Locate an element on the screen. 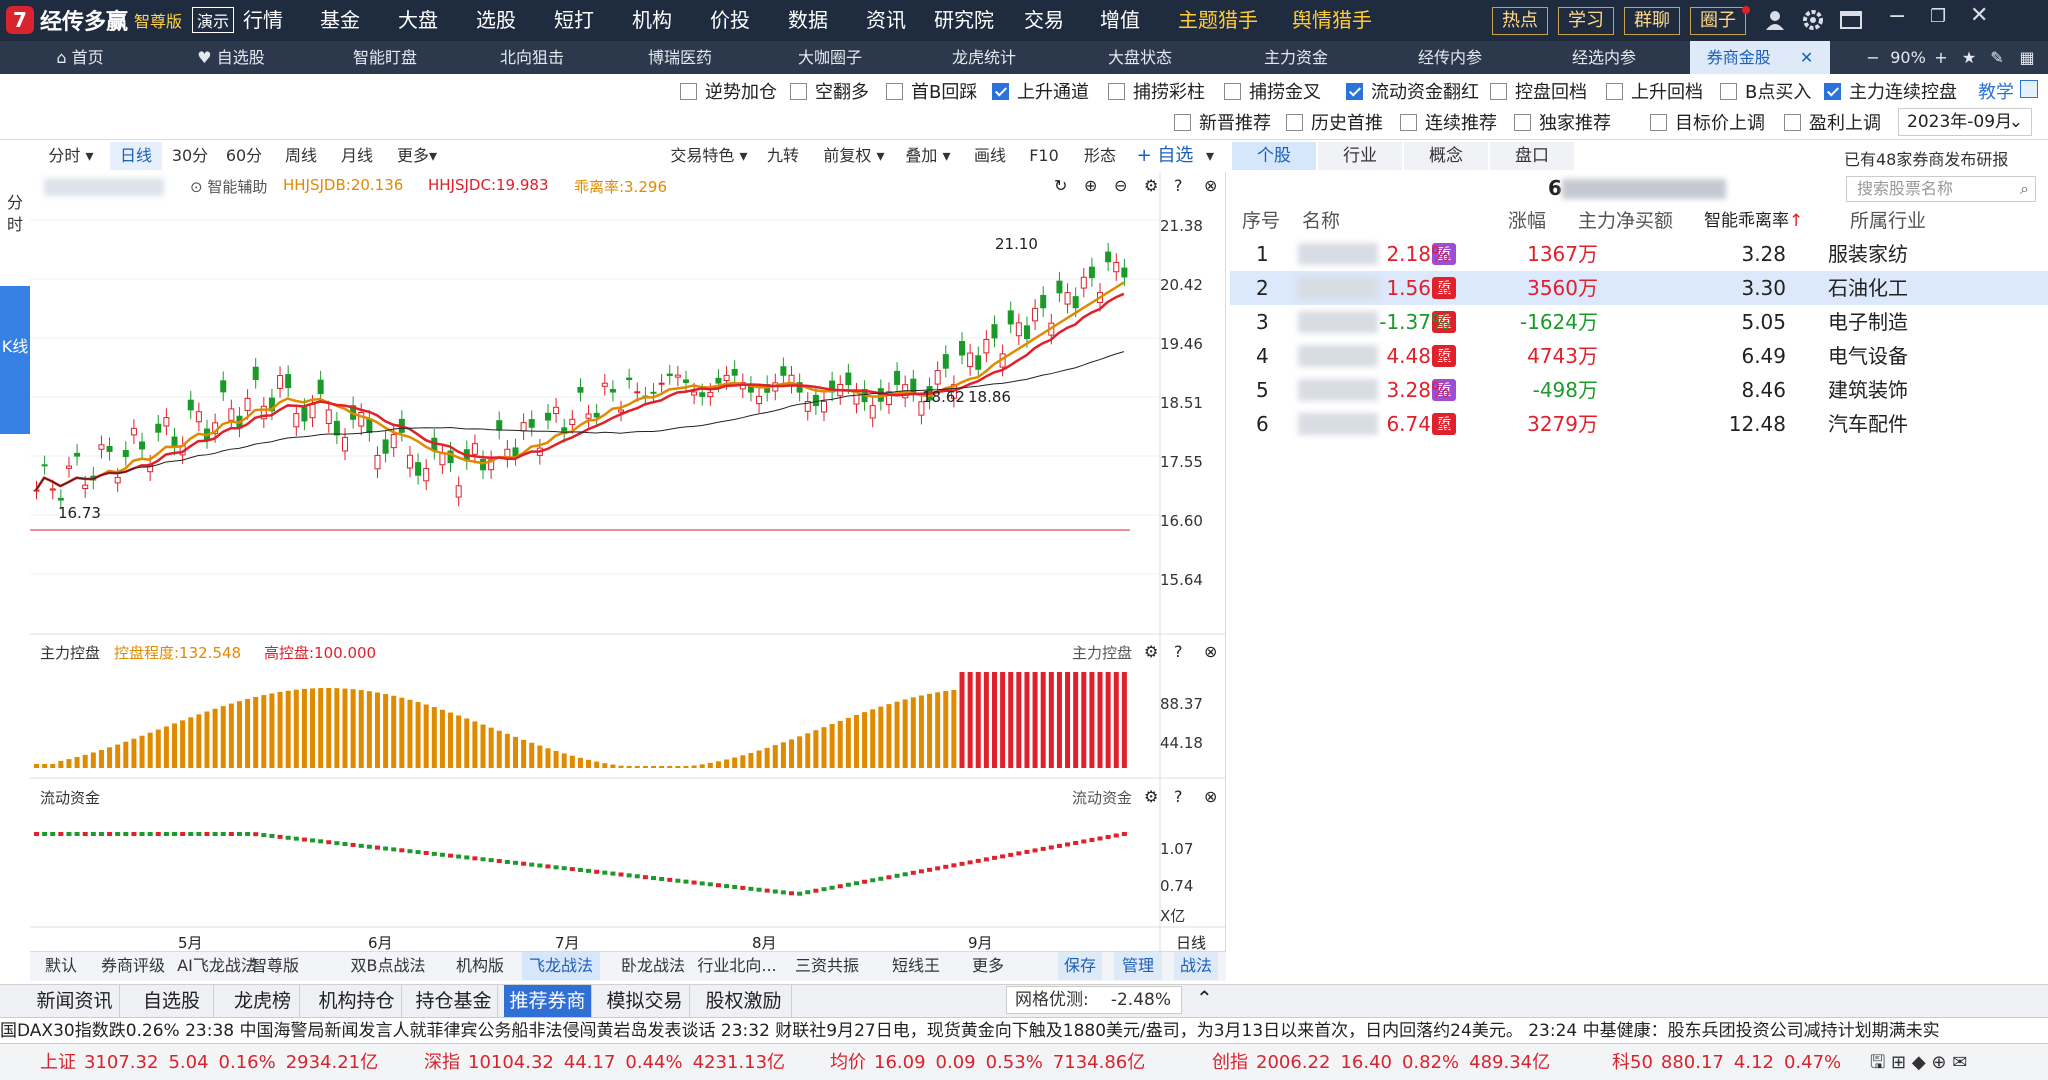 The height and width of the screenshot is (1080, 2048). filter-option: 目标价上调 is located at coordinates (1707, 122).